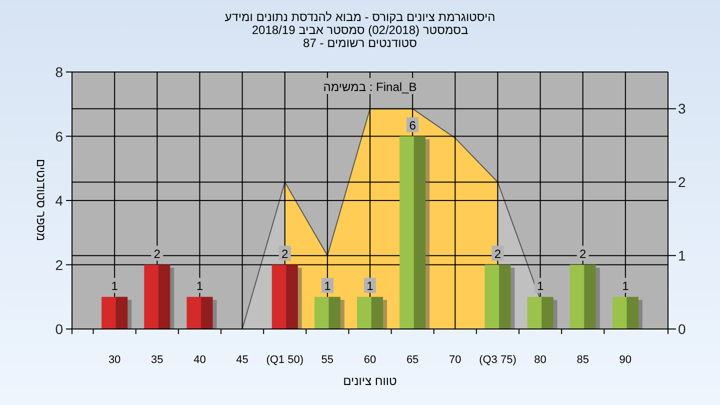  I want to click on y-tick-label: 2, so click(59, 264).